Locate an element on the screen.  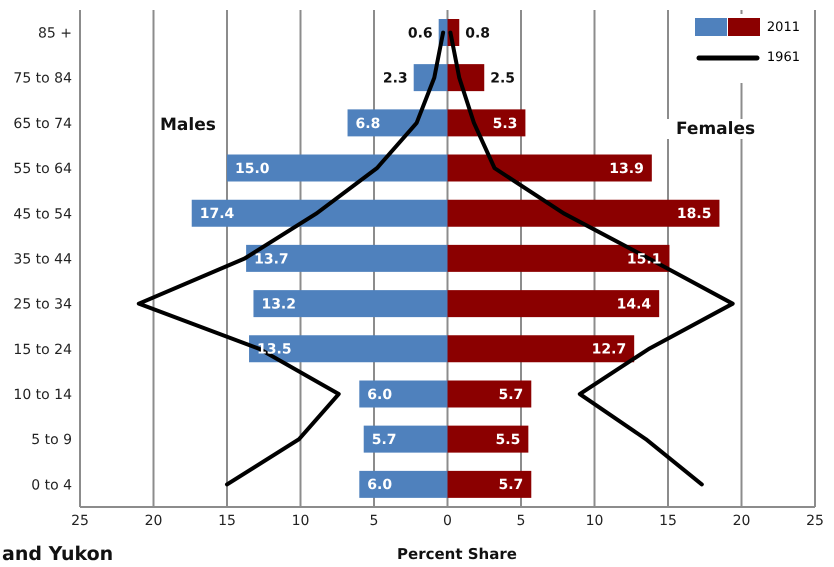
y-tick-label: 65 to 74 is located at coordinates (42, 124).